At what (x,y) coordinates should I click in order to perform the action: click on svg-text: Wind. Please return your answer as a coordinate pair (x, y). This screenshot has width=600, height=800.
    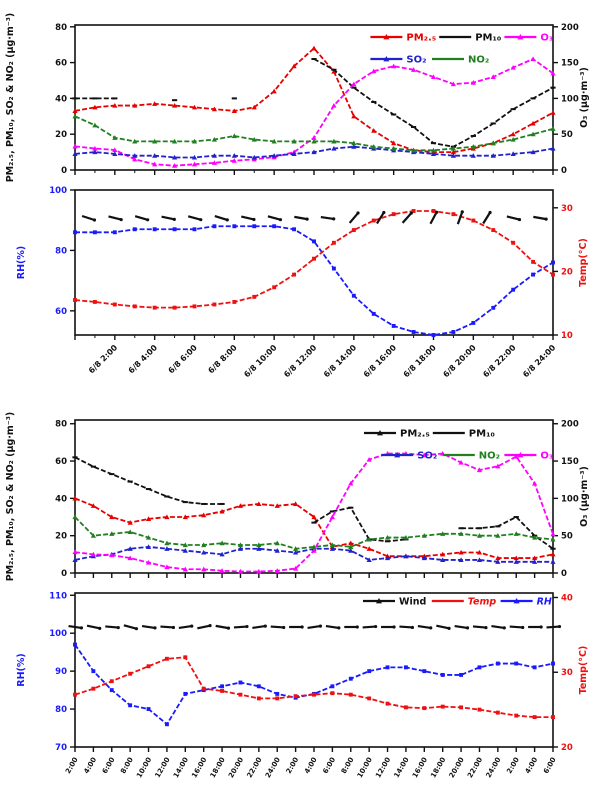
    Looking at the image, I should click on (412, 602).